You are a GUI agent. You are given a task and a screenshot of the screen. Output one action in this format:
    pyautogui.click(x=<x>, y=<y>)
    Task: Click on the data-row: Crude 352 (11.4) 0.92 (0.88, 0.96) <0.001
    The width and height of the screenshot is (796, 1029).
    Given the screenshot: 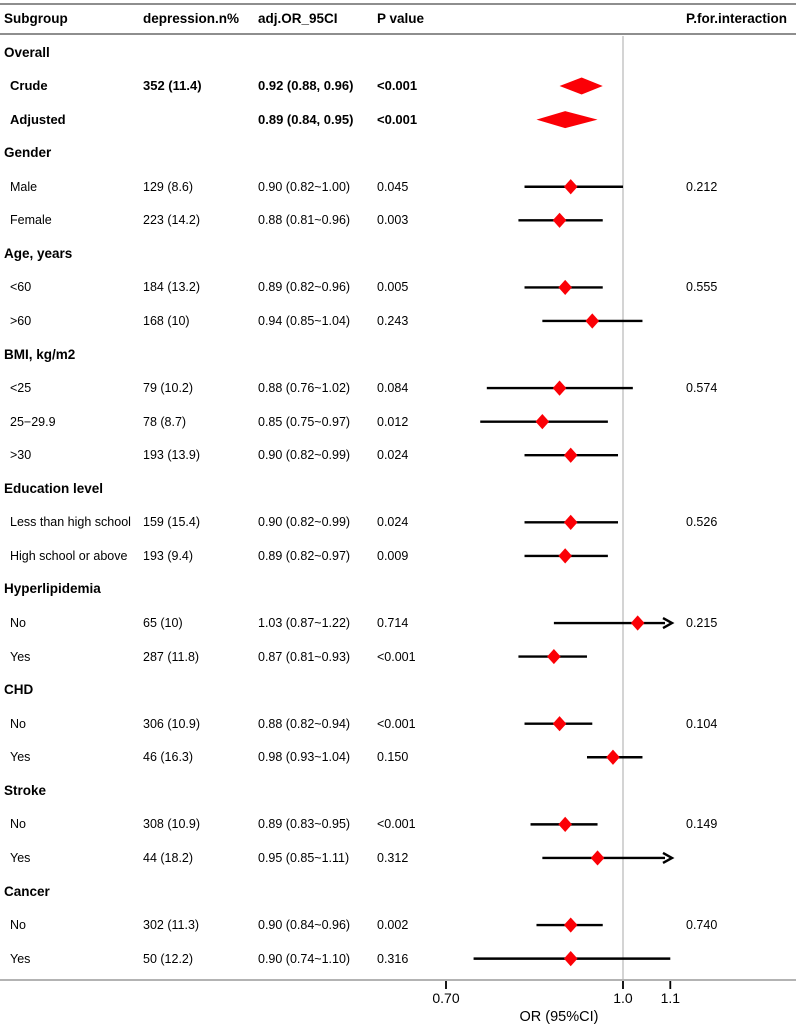 What is the action you would take?
    pyautogui.click(x=398, y=86)
    